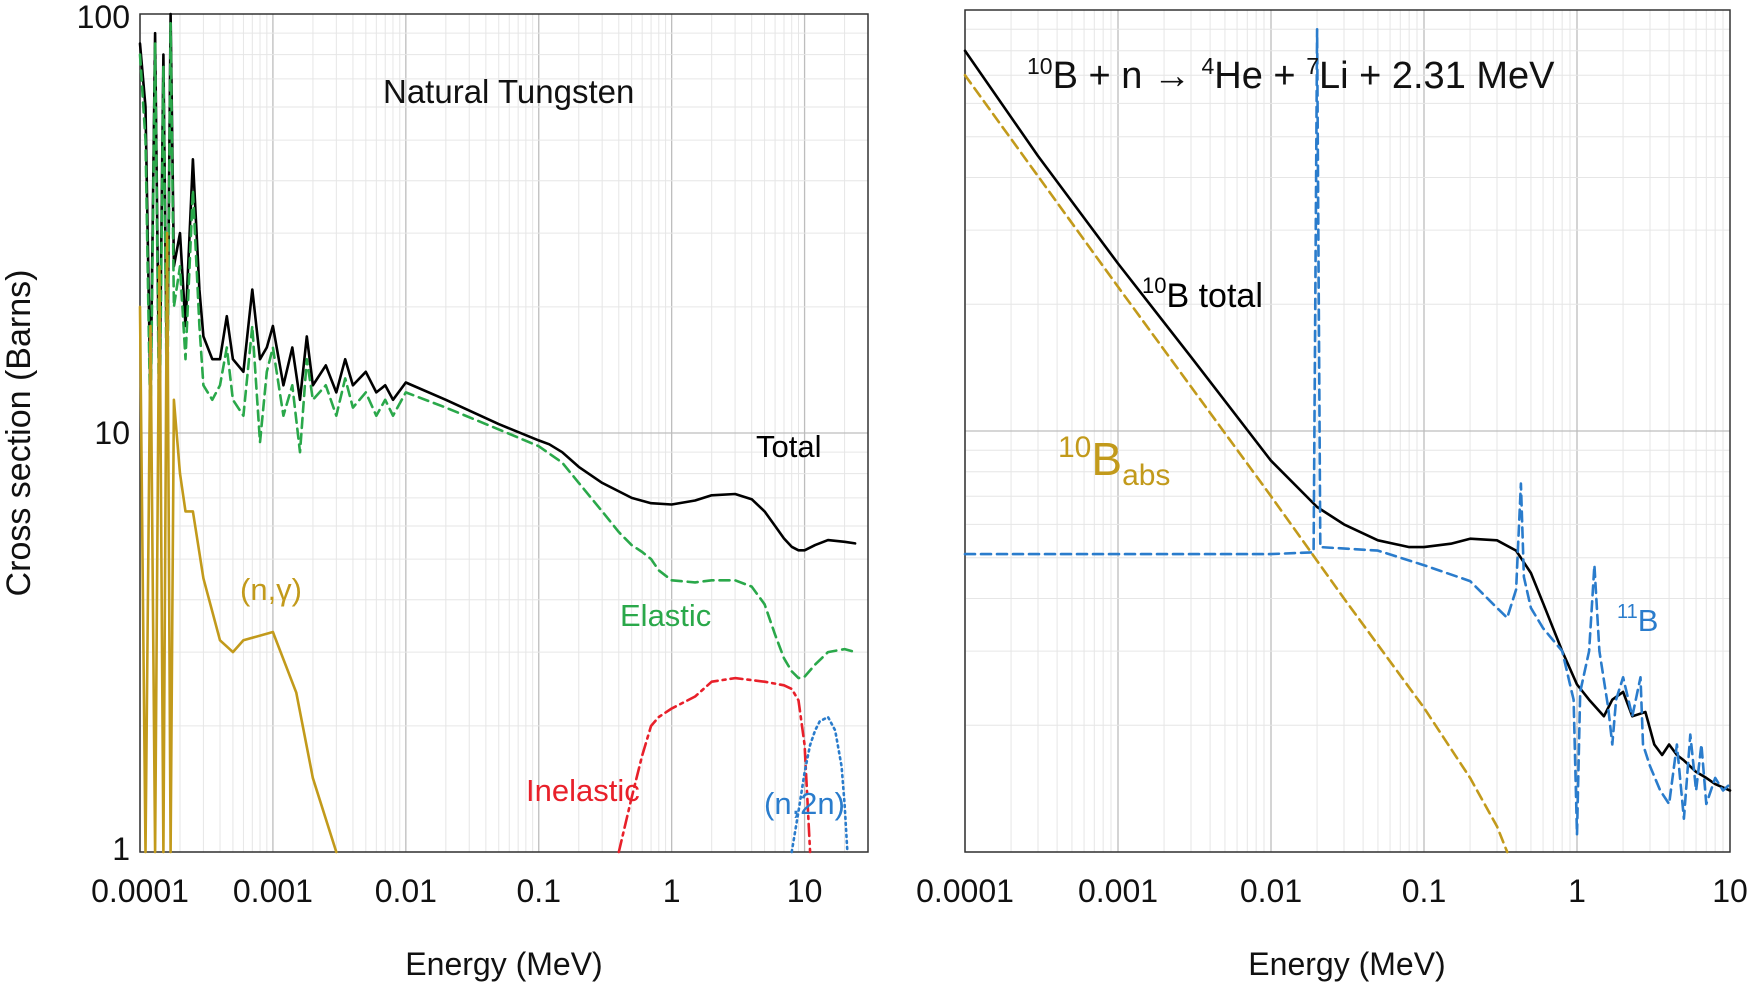 The image size is (1750, 986). Describe the element at coordinates (714, 765) in the screenshot. I see `left-series-inelastic` at that location.